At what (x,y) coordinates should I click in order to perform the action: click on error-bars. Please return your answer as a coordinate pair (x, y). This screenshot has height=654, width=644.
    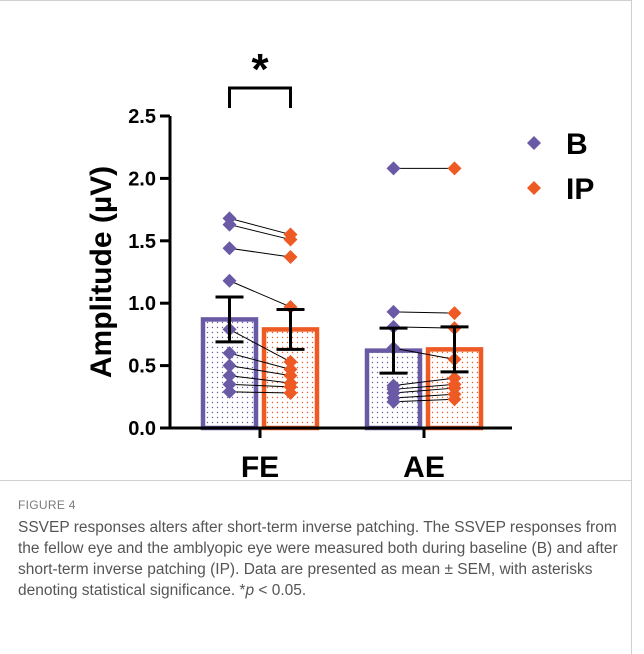
    Looking at the image, I should click on (342, 335).